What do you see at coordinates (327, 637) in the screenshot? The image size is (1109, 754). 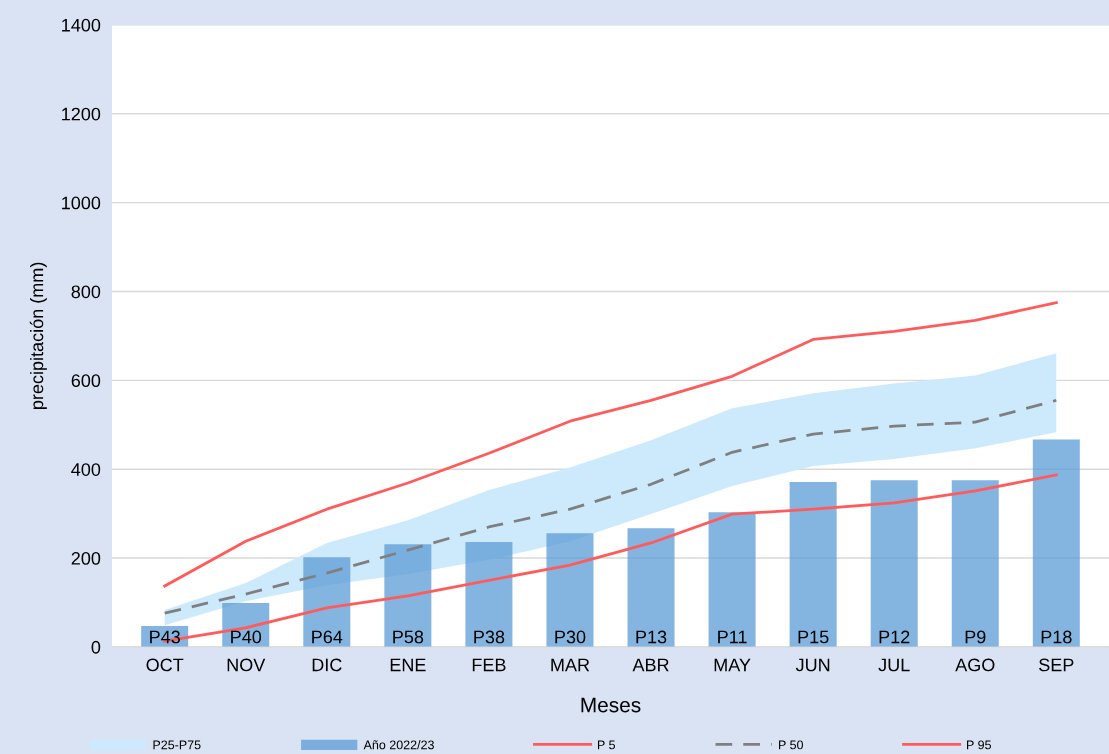 I see `data-label: P64` at bounding box center [327, 637].